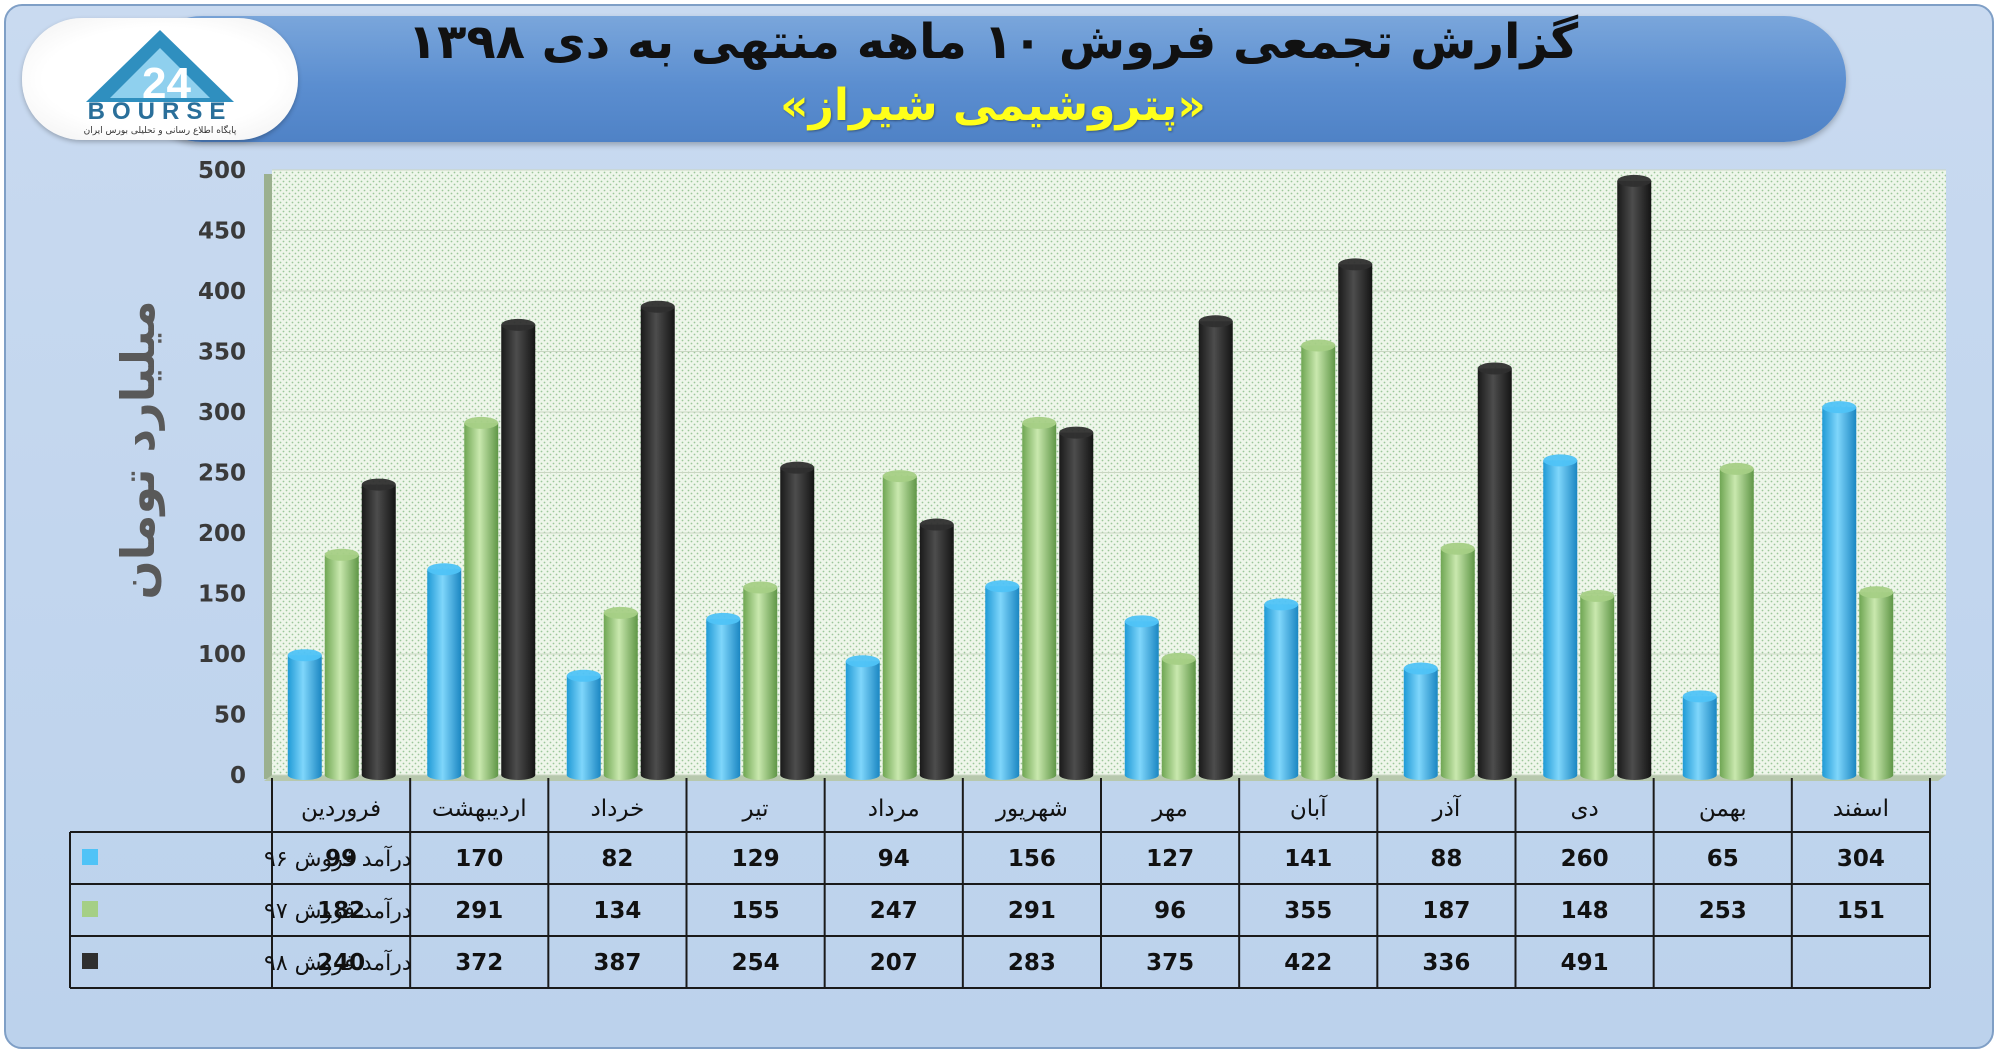  What do you see at coordinates (1170, 963) in the screenshot?
I see `data-label: 375` at bounding box center [1170, 963].